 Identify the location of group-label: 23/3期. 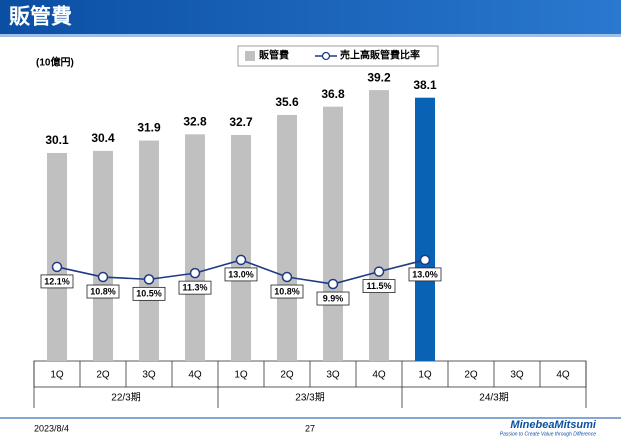
(309, 398).